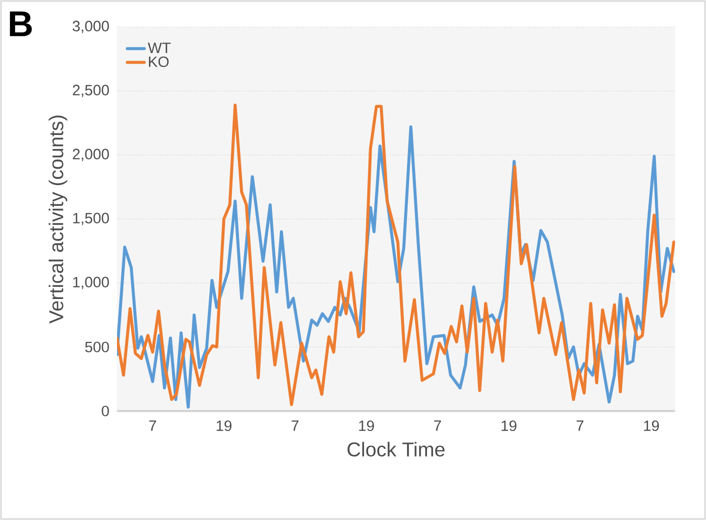 The height and width of the screenshot is (520, 706). I want to click on legend-label: WT, so click(159, 47).